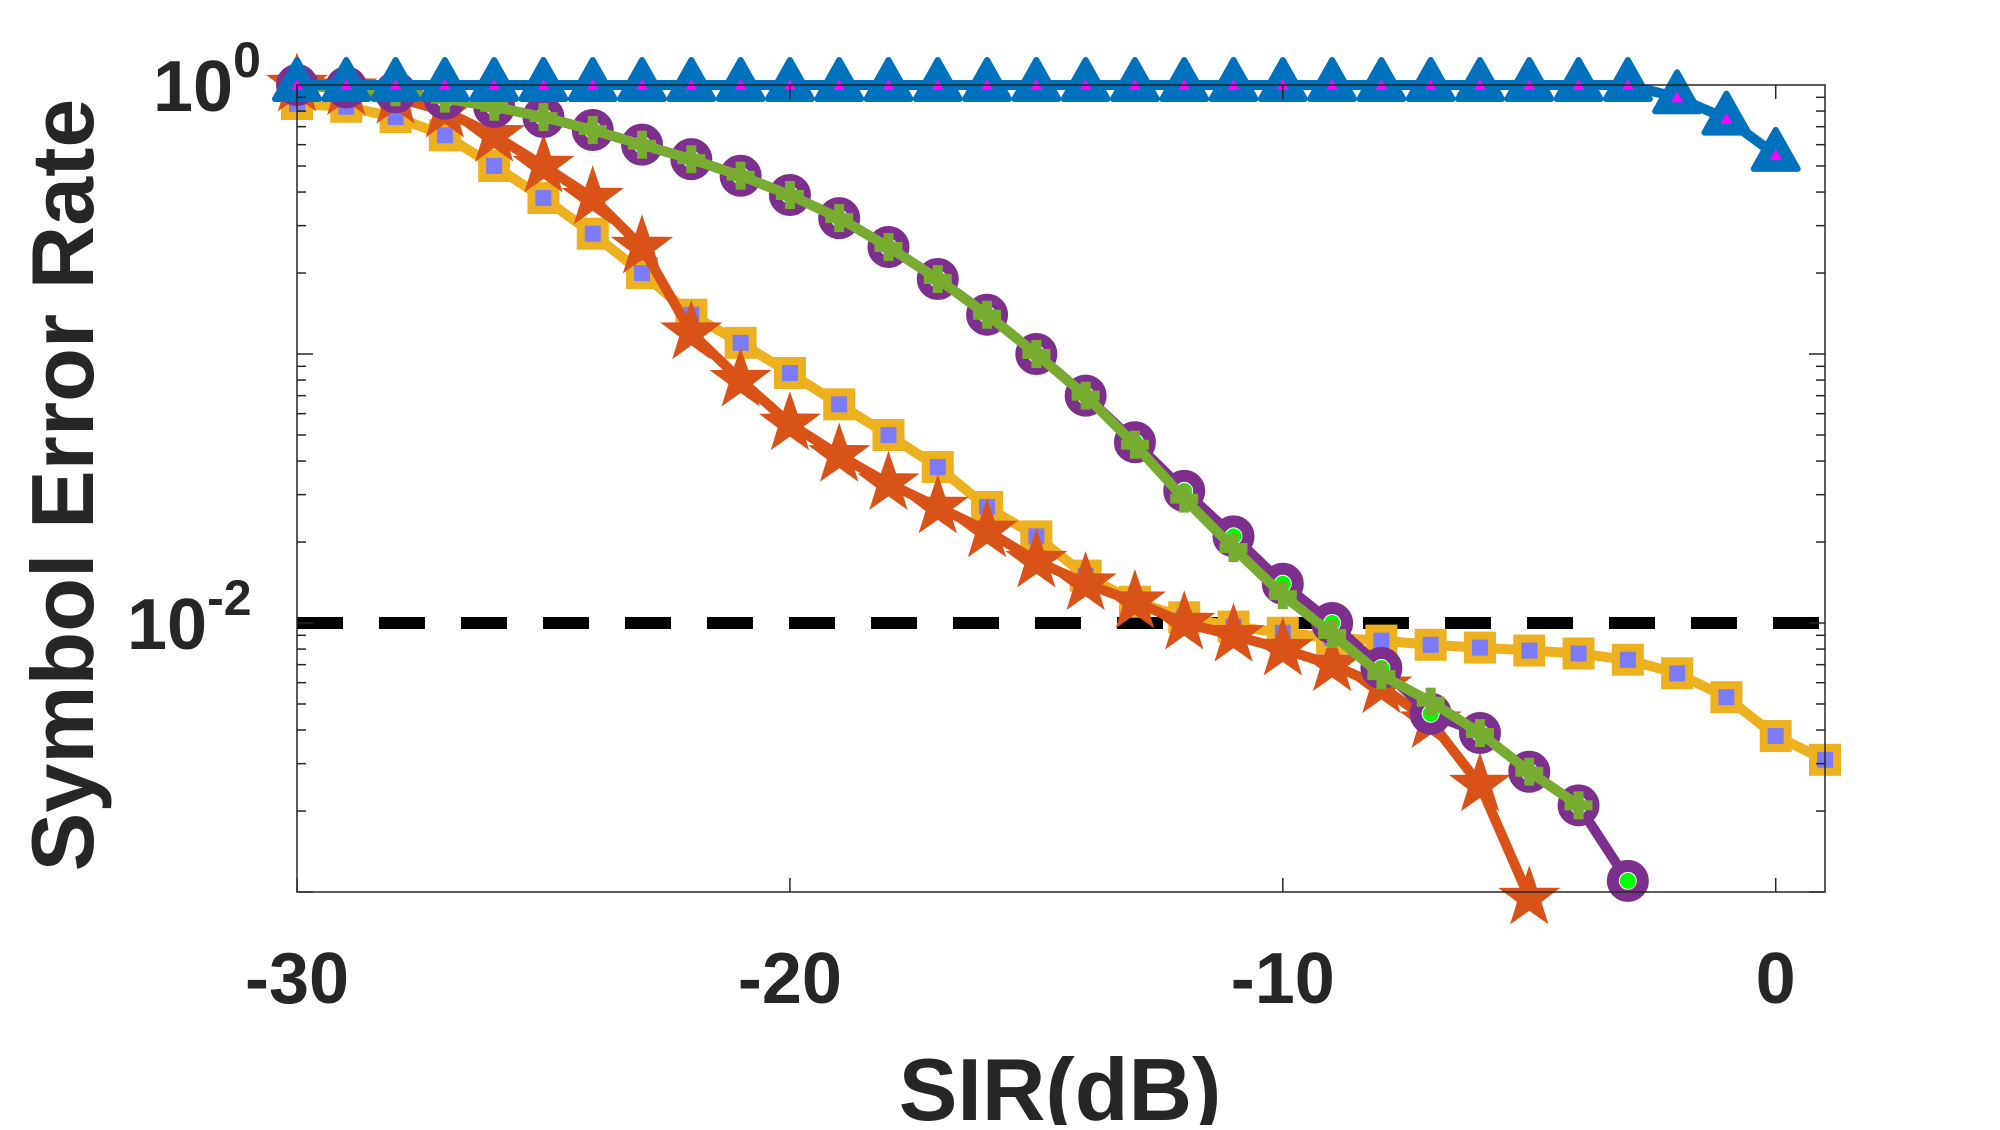 This screenshot has height=1130, width=2000. Describe the element at coordinates (1283, 979) in the screenshot. I see `x-tick-label: -10` at that location.